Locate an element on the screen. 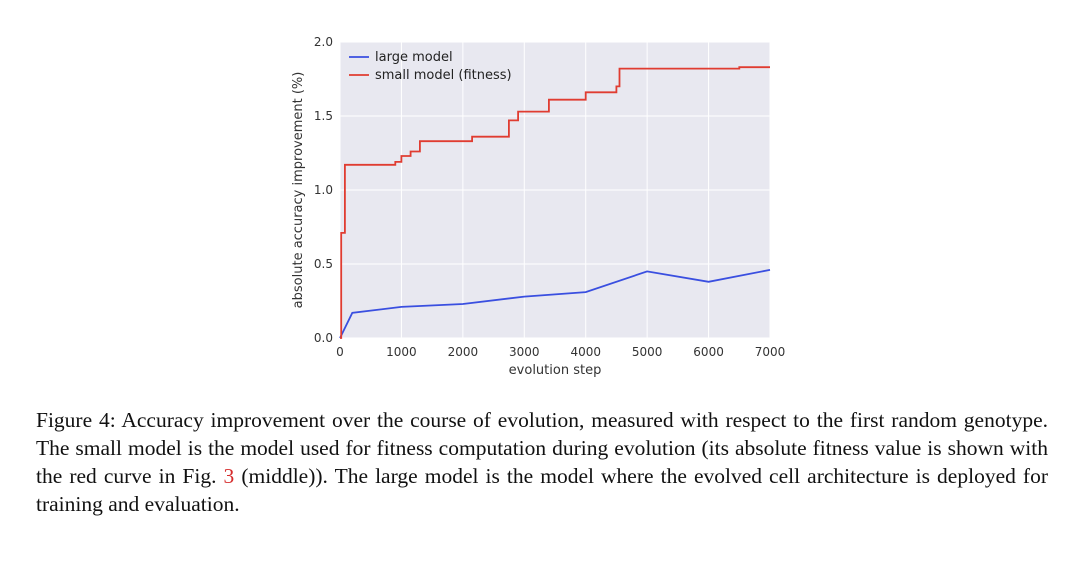 The height and width of the screenshot is (562, 1080). x-tick-label: 6000 is located at coordinates (708, 352).